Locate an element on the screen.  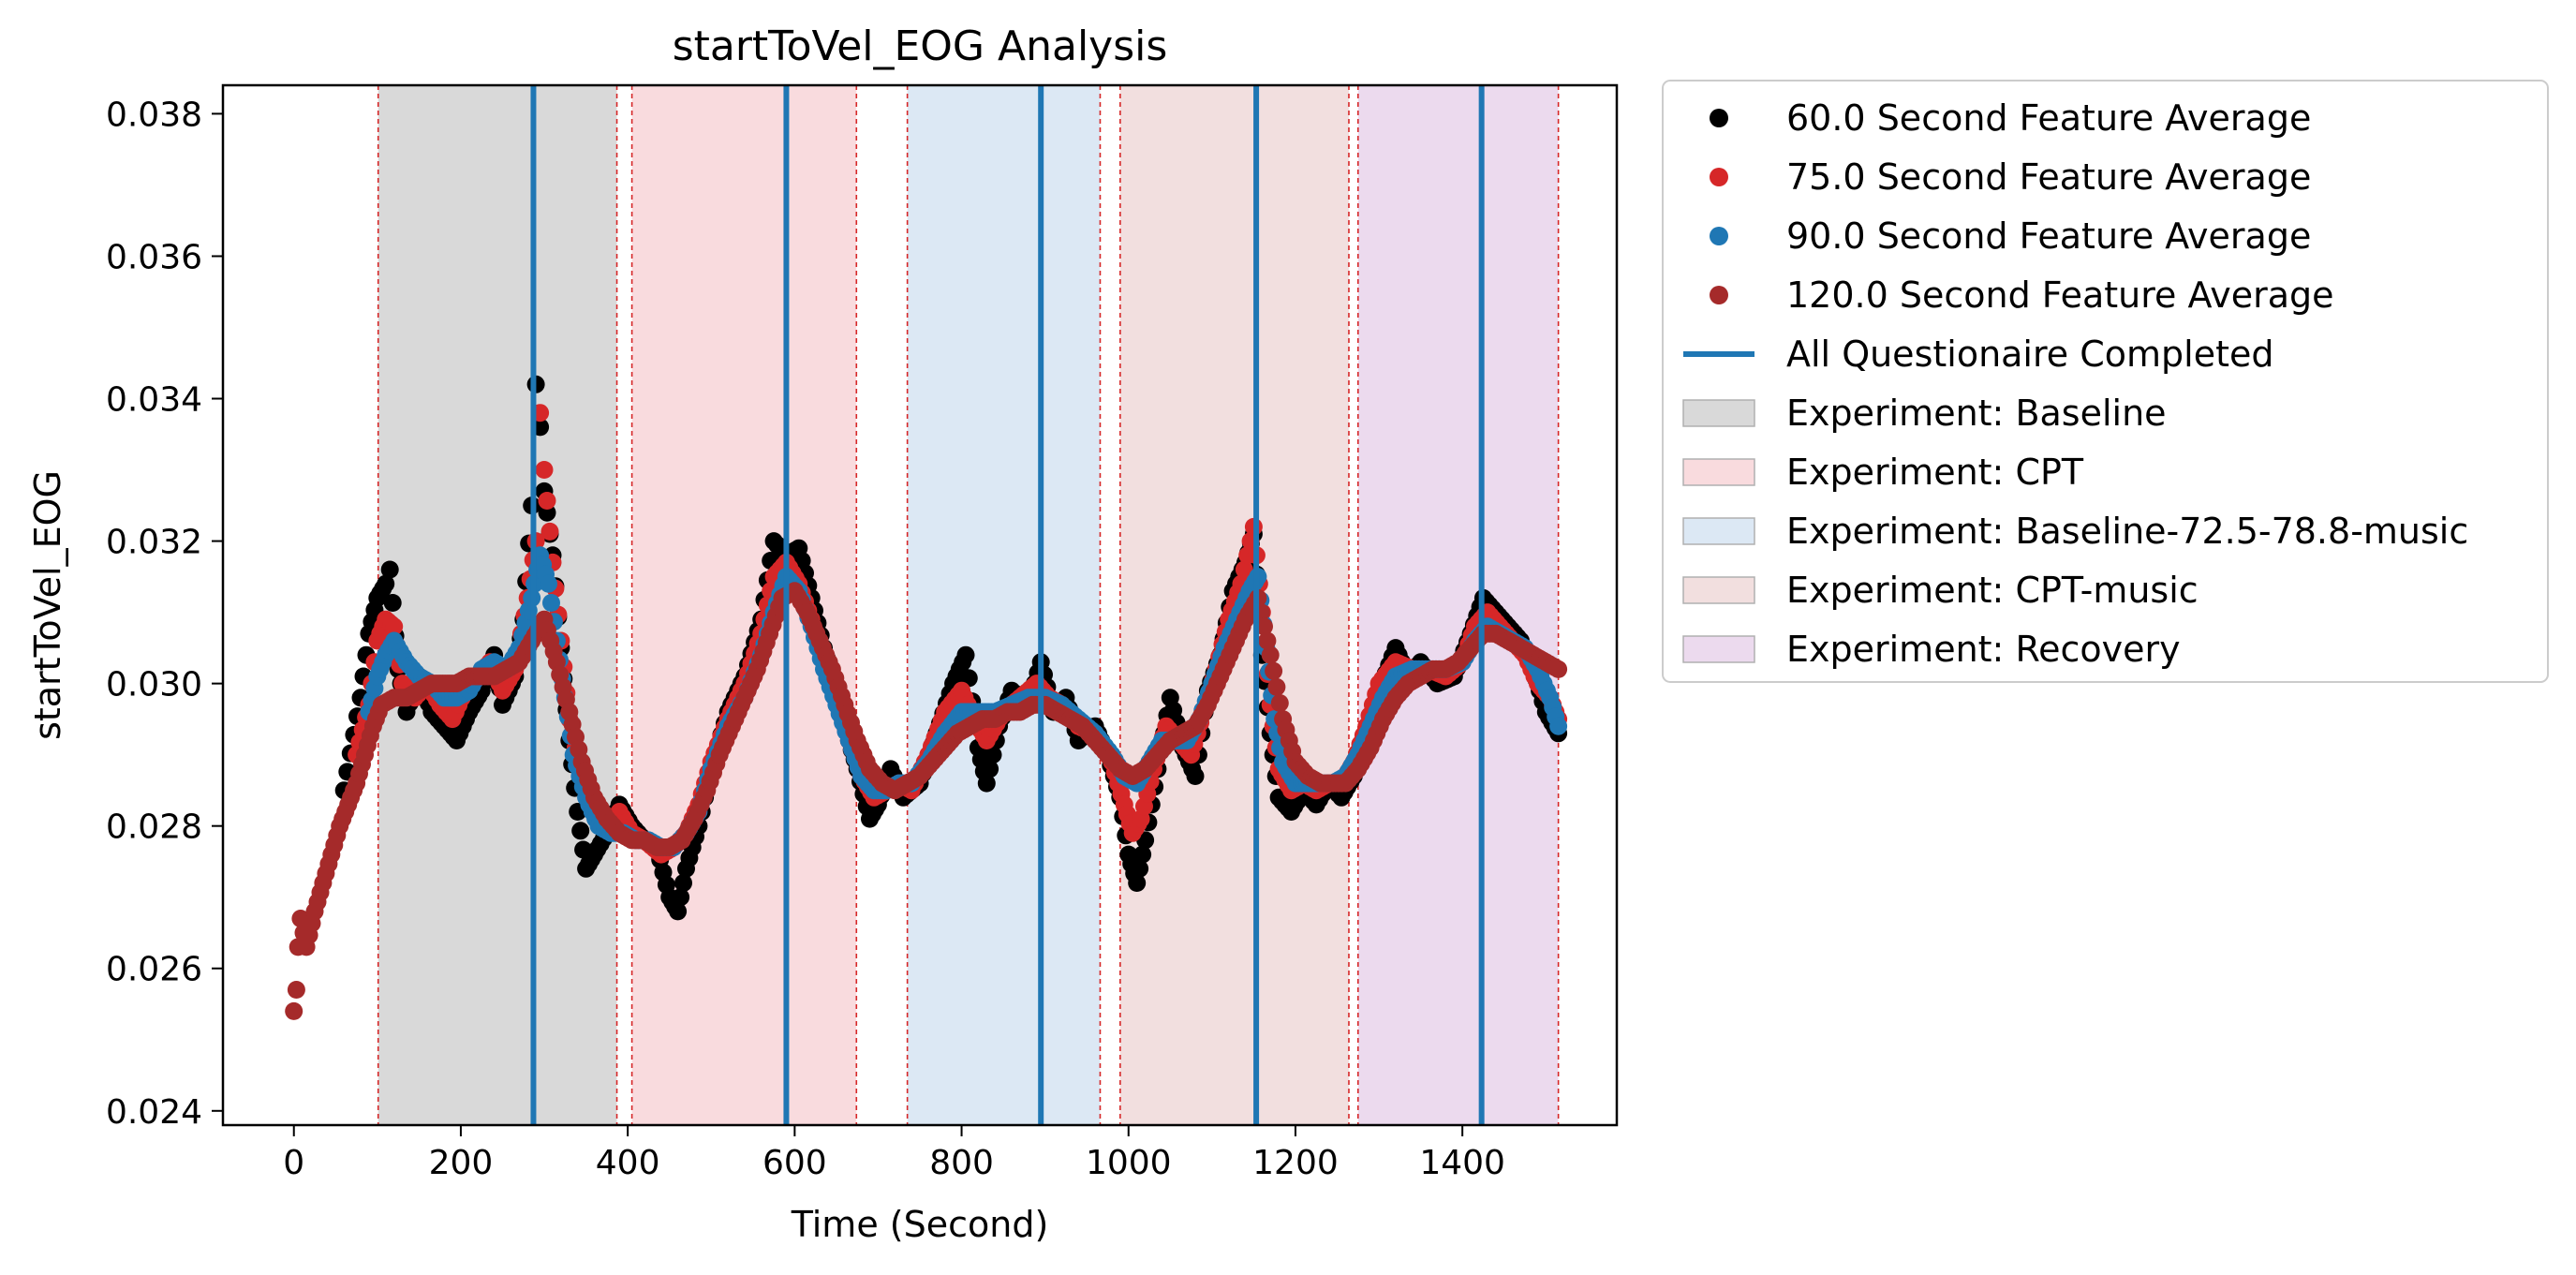
legend-label: All Questionaire Completed is located at coordinates (2030, 354).